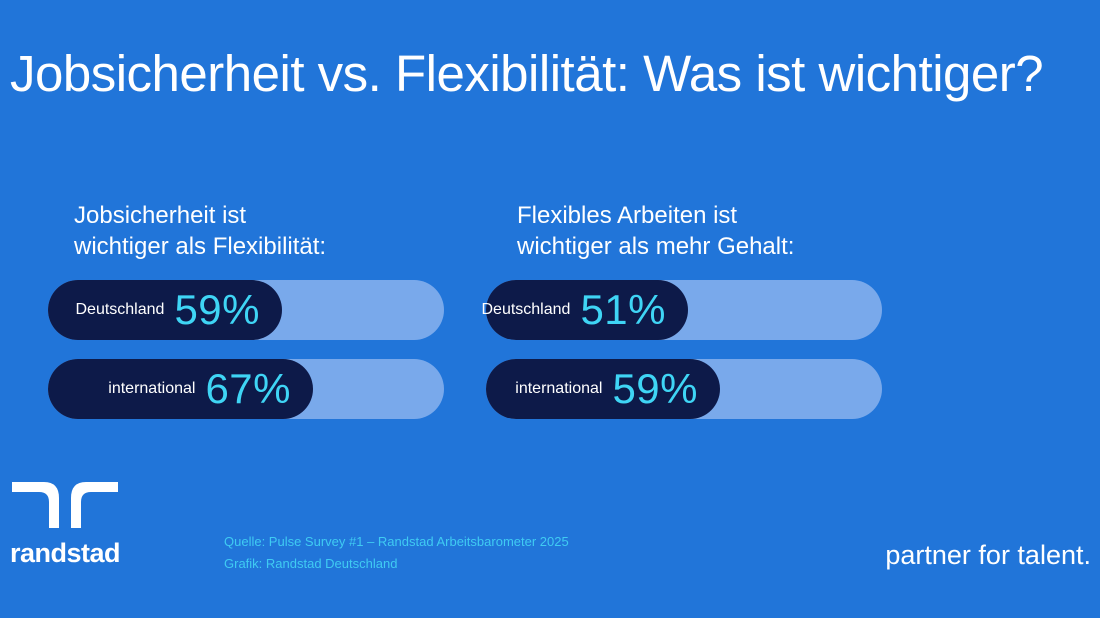 The width and height of the screenshot is (1100, 618). Describe the element at coordinates (683, 349) in the screenshot. I see `bar-chart: Deutschland 51% international 59%` at that location.